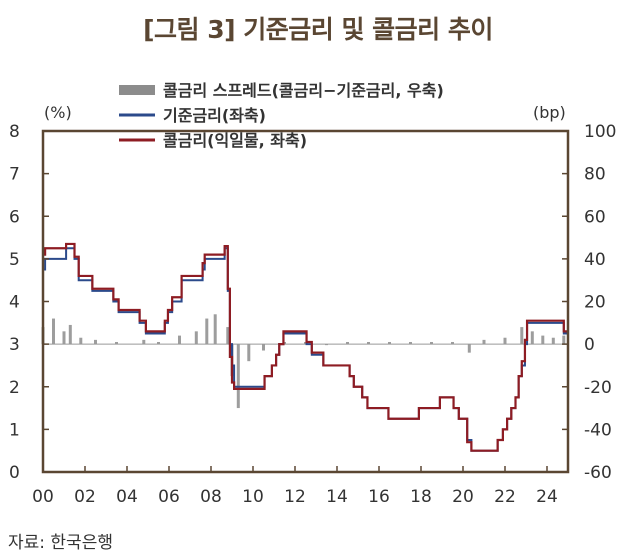 This screenshot has height=557, width=636. What do you see at coordinates (127, 497) in the screenshot?
I see `x-tick-label: 04` at bounding box center [127, 497].